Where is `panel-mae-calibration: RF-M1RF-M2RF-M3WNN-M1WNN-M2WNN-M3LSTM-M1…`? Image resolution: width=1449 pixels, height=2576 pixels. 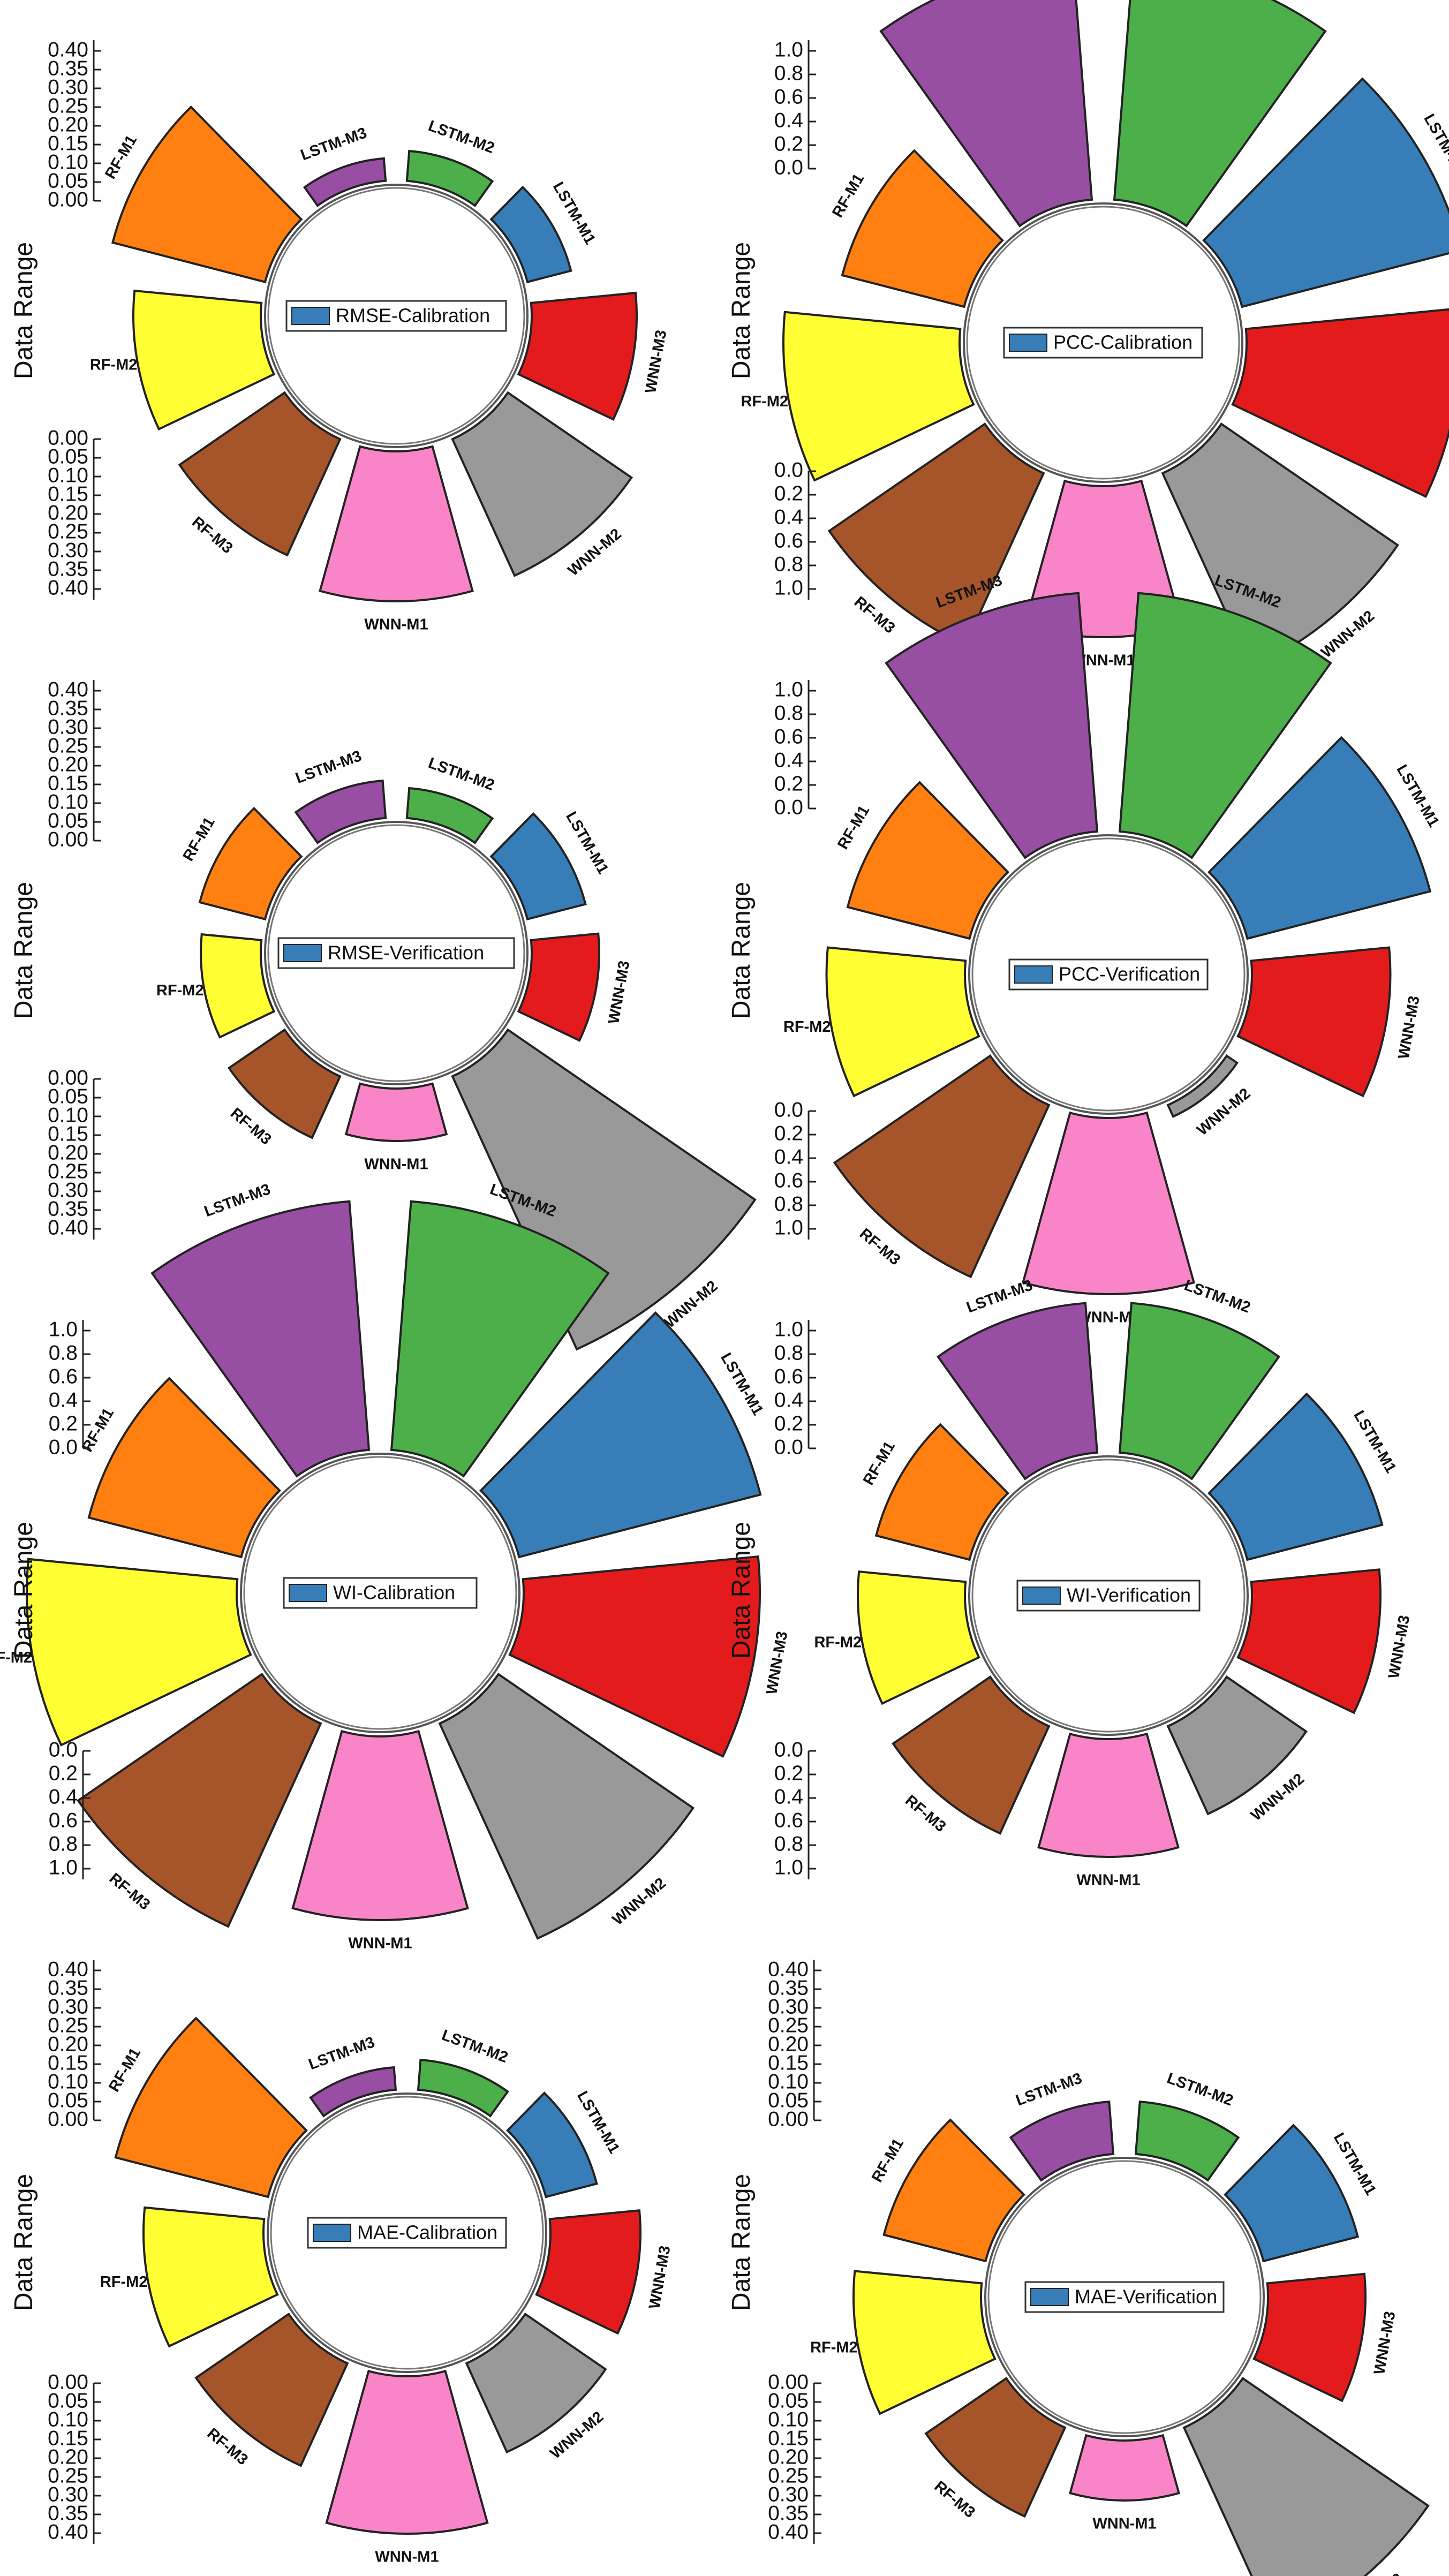
panel-mae-calibration: RF-M1RF-M2RF-M3WNN-M1WNN-M2WNN-M3LSTM-M1… is located at coordinates (342, 2262).